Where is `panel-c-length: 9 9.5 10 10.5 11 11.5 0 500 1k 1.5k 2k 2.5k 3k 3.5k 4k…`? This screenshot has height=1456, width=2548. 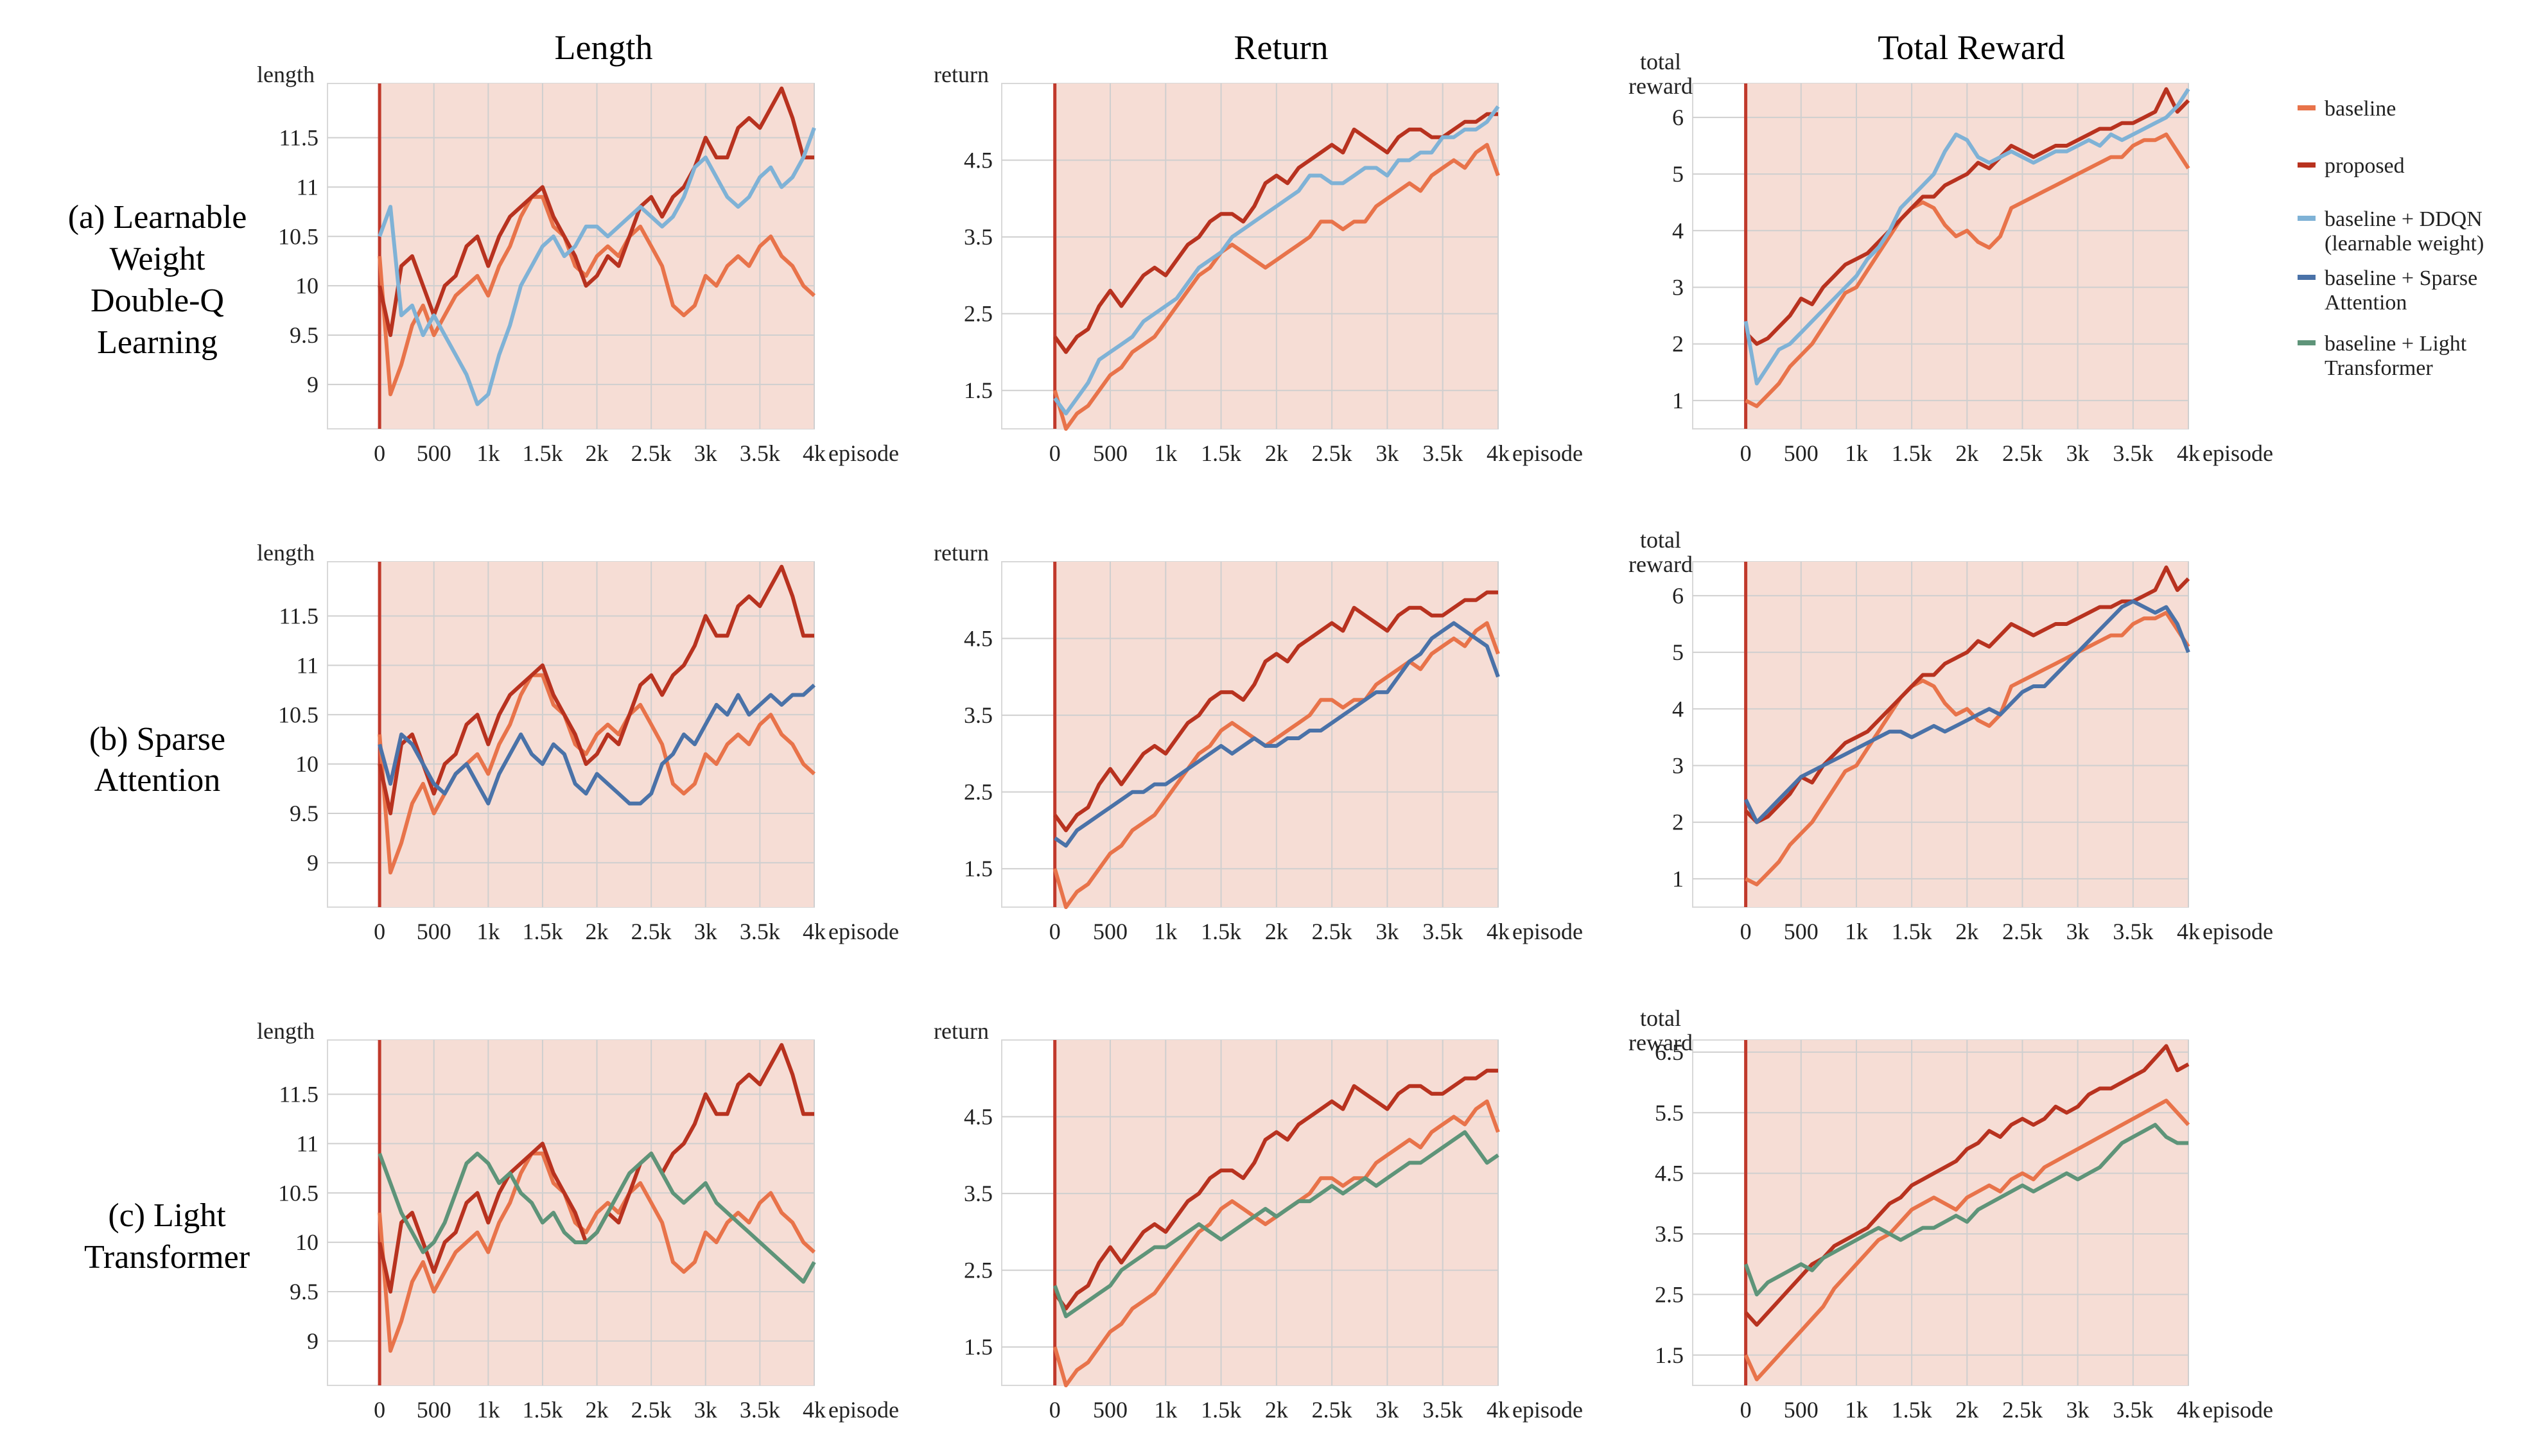
panel-c-length: 9 9.5 10 10.5 11 11.5 0 500 1k 1.5k 2k 2.5k 3k 3.5k 4k… is located at coordinates (578, 1220).